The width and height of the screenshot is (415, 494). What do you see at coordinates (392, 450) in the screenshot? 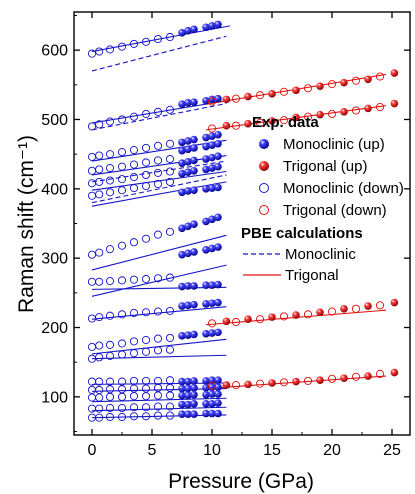
I see `x-tick-label: 25` at bounding box center [392, 450].